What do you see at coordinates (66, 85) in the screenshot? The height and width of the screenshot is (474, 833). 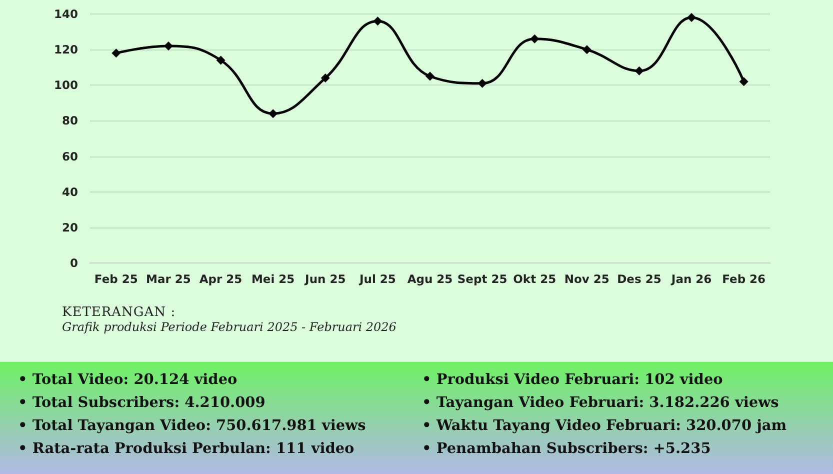 I see `y-tick-label: 100` at bounding box center [66, 85].